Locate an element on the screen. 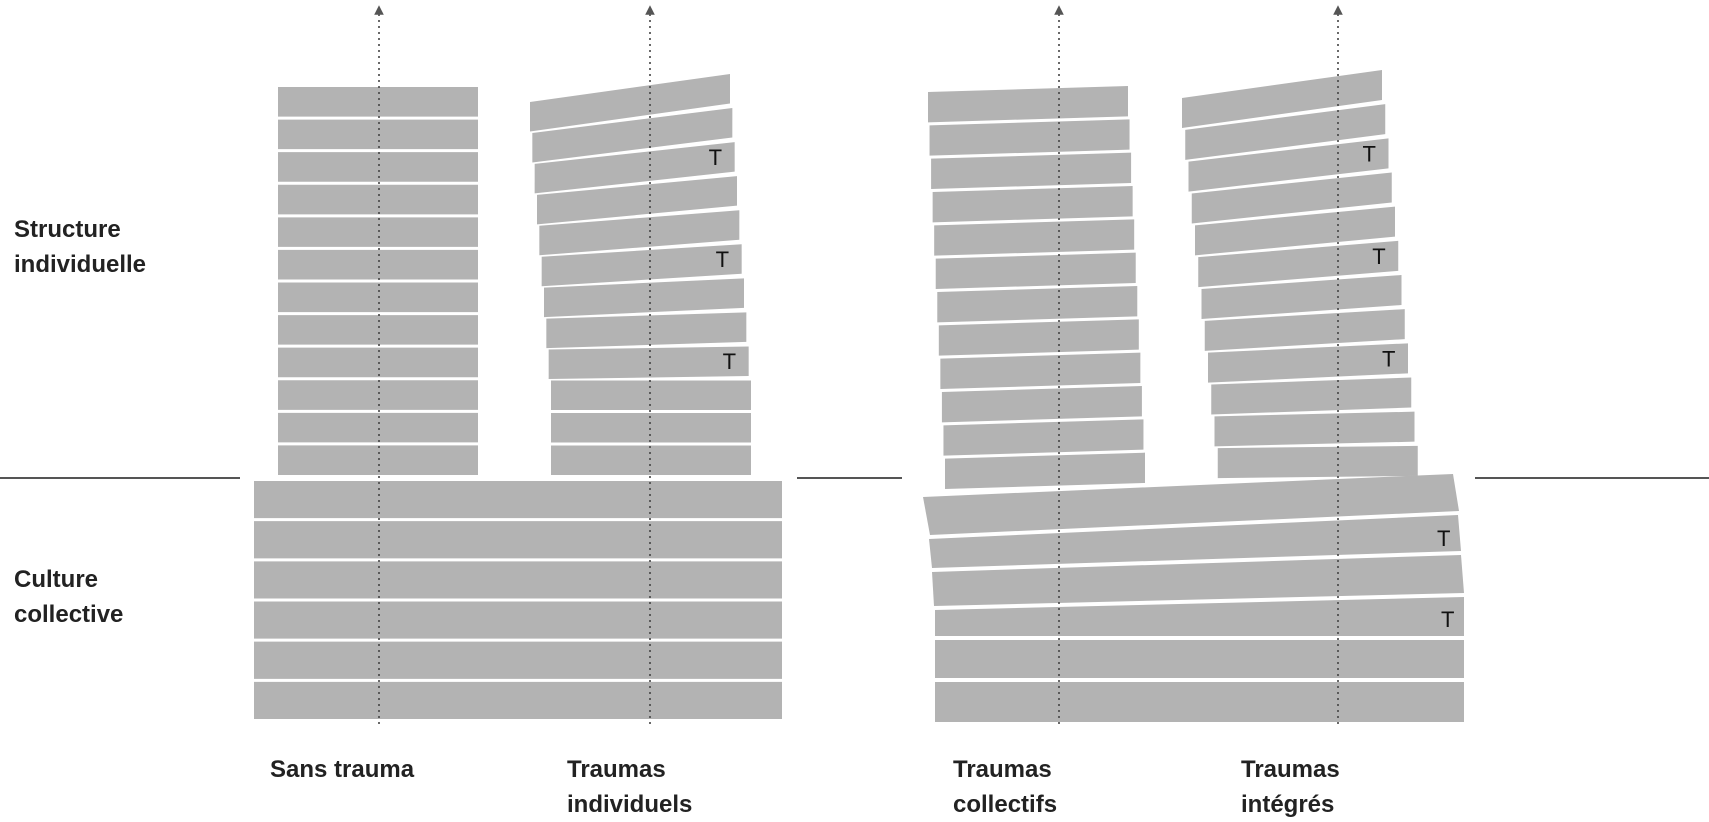  column-label-traumas-integres: Traumas intégrés is located at coordinates (1290, 787).